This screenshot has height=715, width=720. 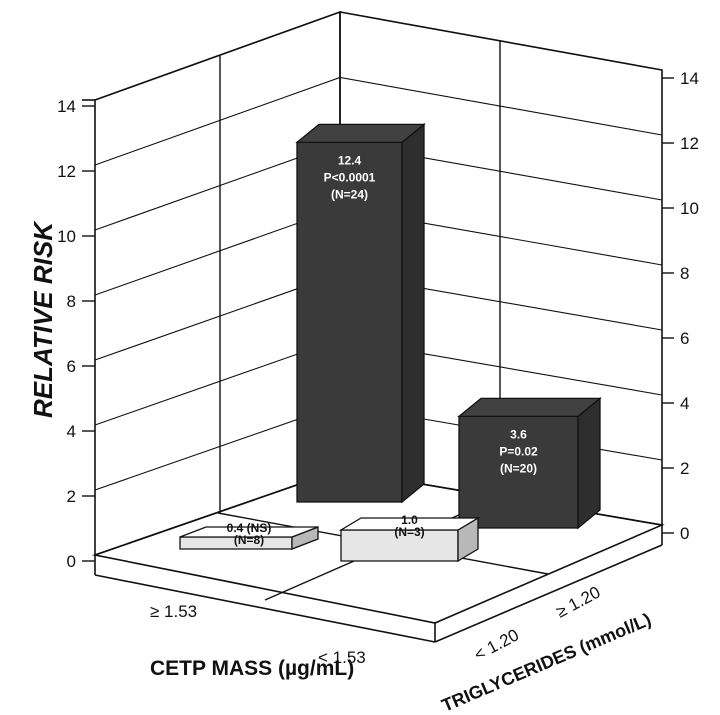 I want to click on bar: 12.4 P<0.0001 (N=24), so click(x=360, y=313).